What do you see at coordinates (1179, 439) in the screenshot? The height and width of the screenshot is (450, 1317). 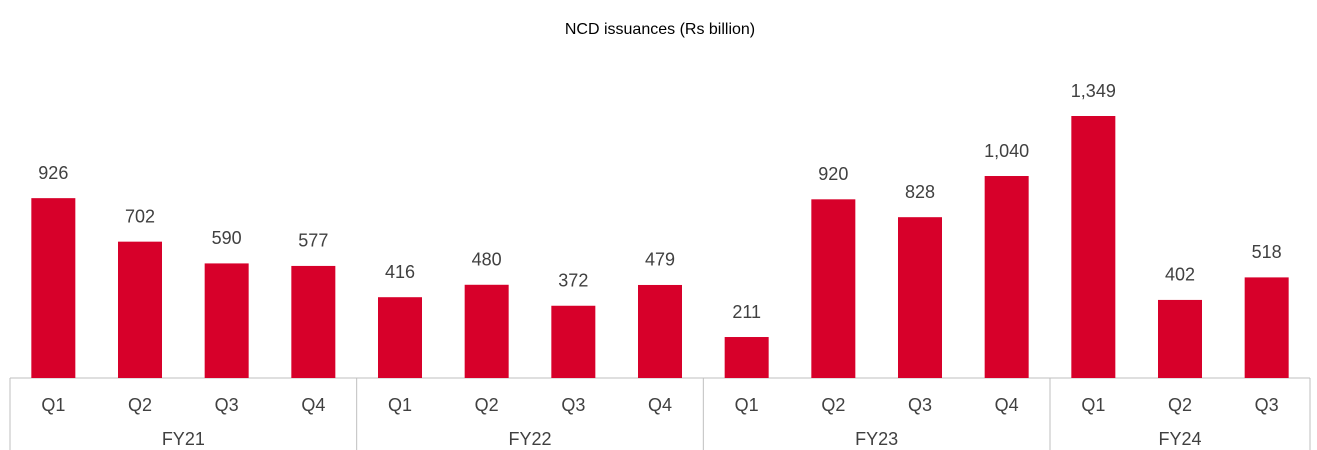 I see `group-label: FY24` at bounding box center [1179, 439].